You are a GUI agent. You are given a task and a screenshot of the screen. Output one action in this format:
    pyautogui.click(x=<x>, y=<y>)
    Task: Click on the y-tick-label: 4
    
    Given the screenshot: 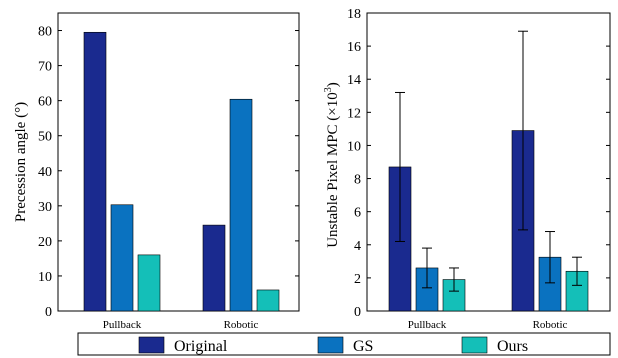 What is the action you would take?
    pyautogui.click(x=357, y=246)
    